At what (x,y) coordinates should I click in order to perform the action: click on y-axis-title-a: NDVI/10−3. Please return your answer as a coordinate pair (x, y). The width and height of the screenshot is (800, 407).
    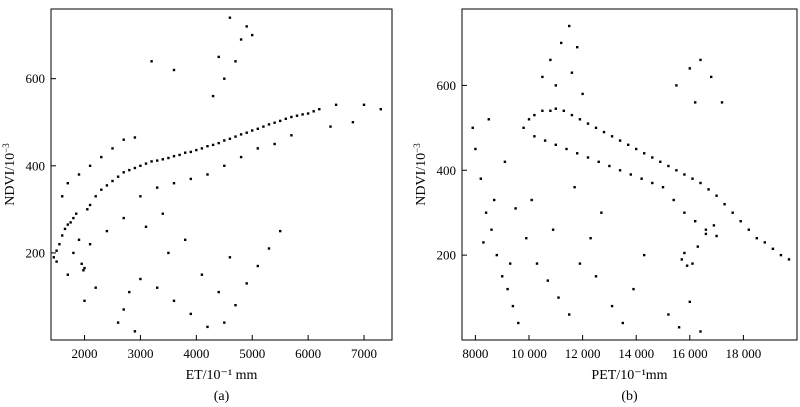
    Looking at the image, I should click on (9, 174).